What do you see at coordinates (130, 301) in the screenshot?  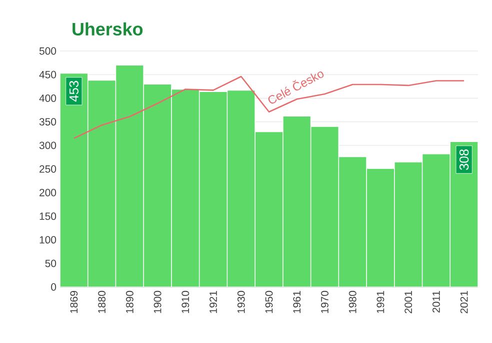 I see `x-tick-label: 1890` at bounding box center [130, 301].